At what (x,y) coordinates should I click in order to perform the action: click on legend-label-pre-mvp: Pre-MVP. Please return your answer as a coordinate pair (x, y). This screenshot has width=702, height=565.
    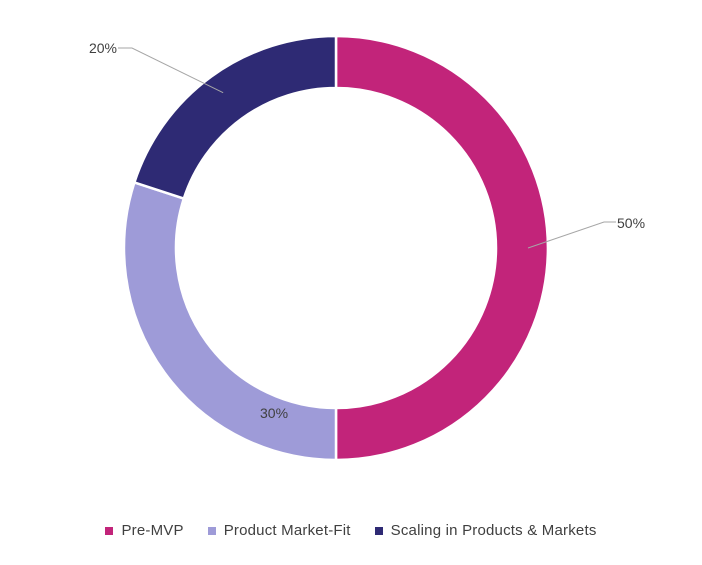
    Looking at the image, I should click on (152, 530).